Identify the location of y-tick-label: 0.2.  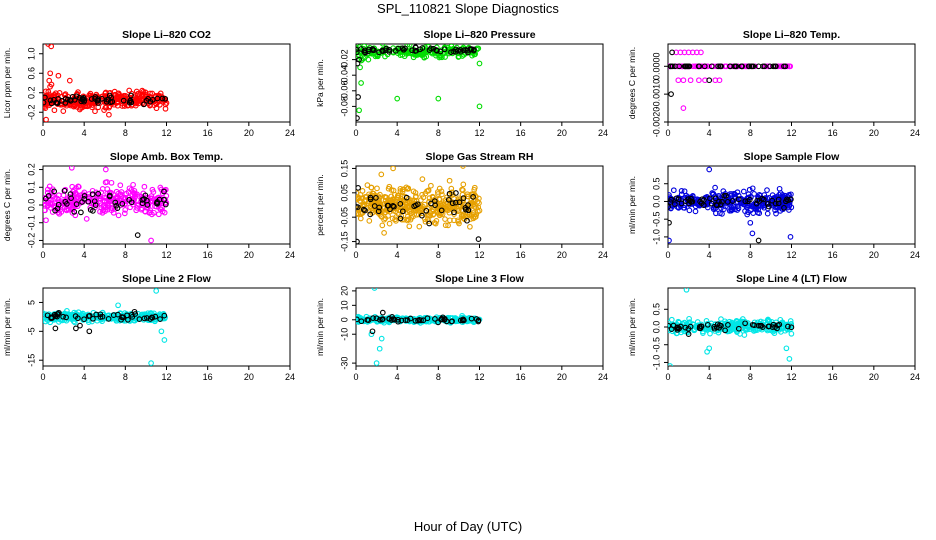
(31, 169).